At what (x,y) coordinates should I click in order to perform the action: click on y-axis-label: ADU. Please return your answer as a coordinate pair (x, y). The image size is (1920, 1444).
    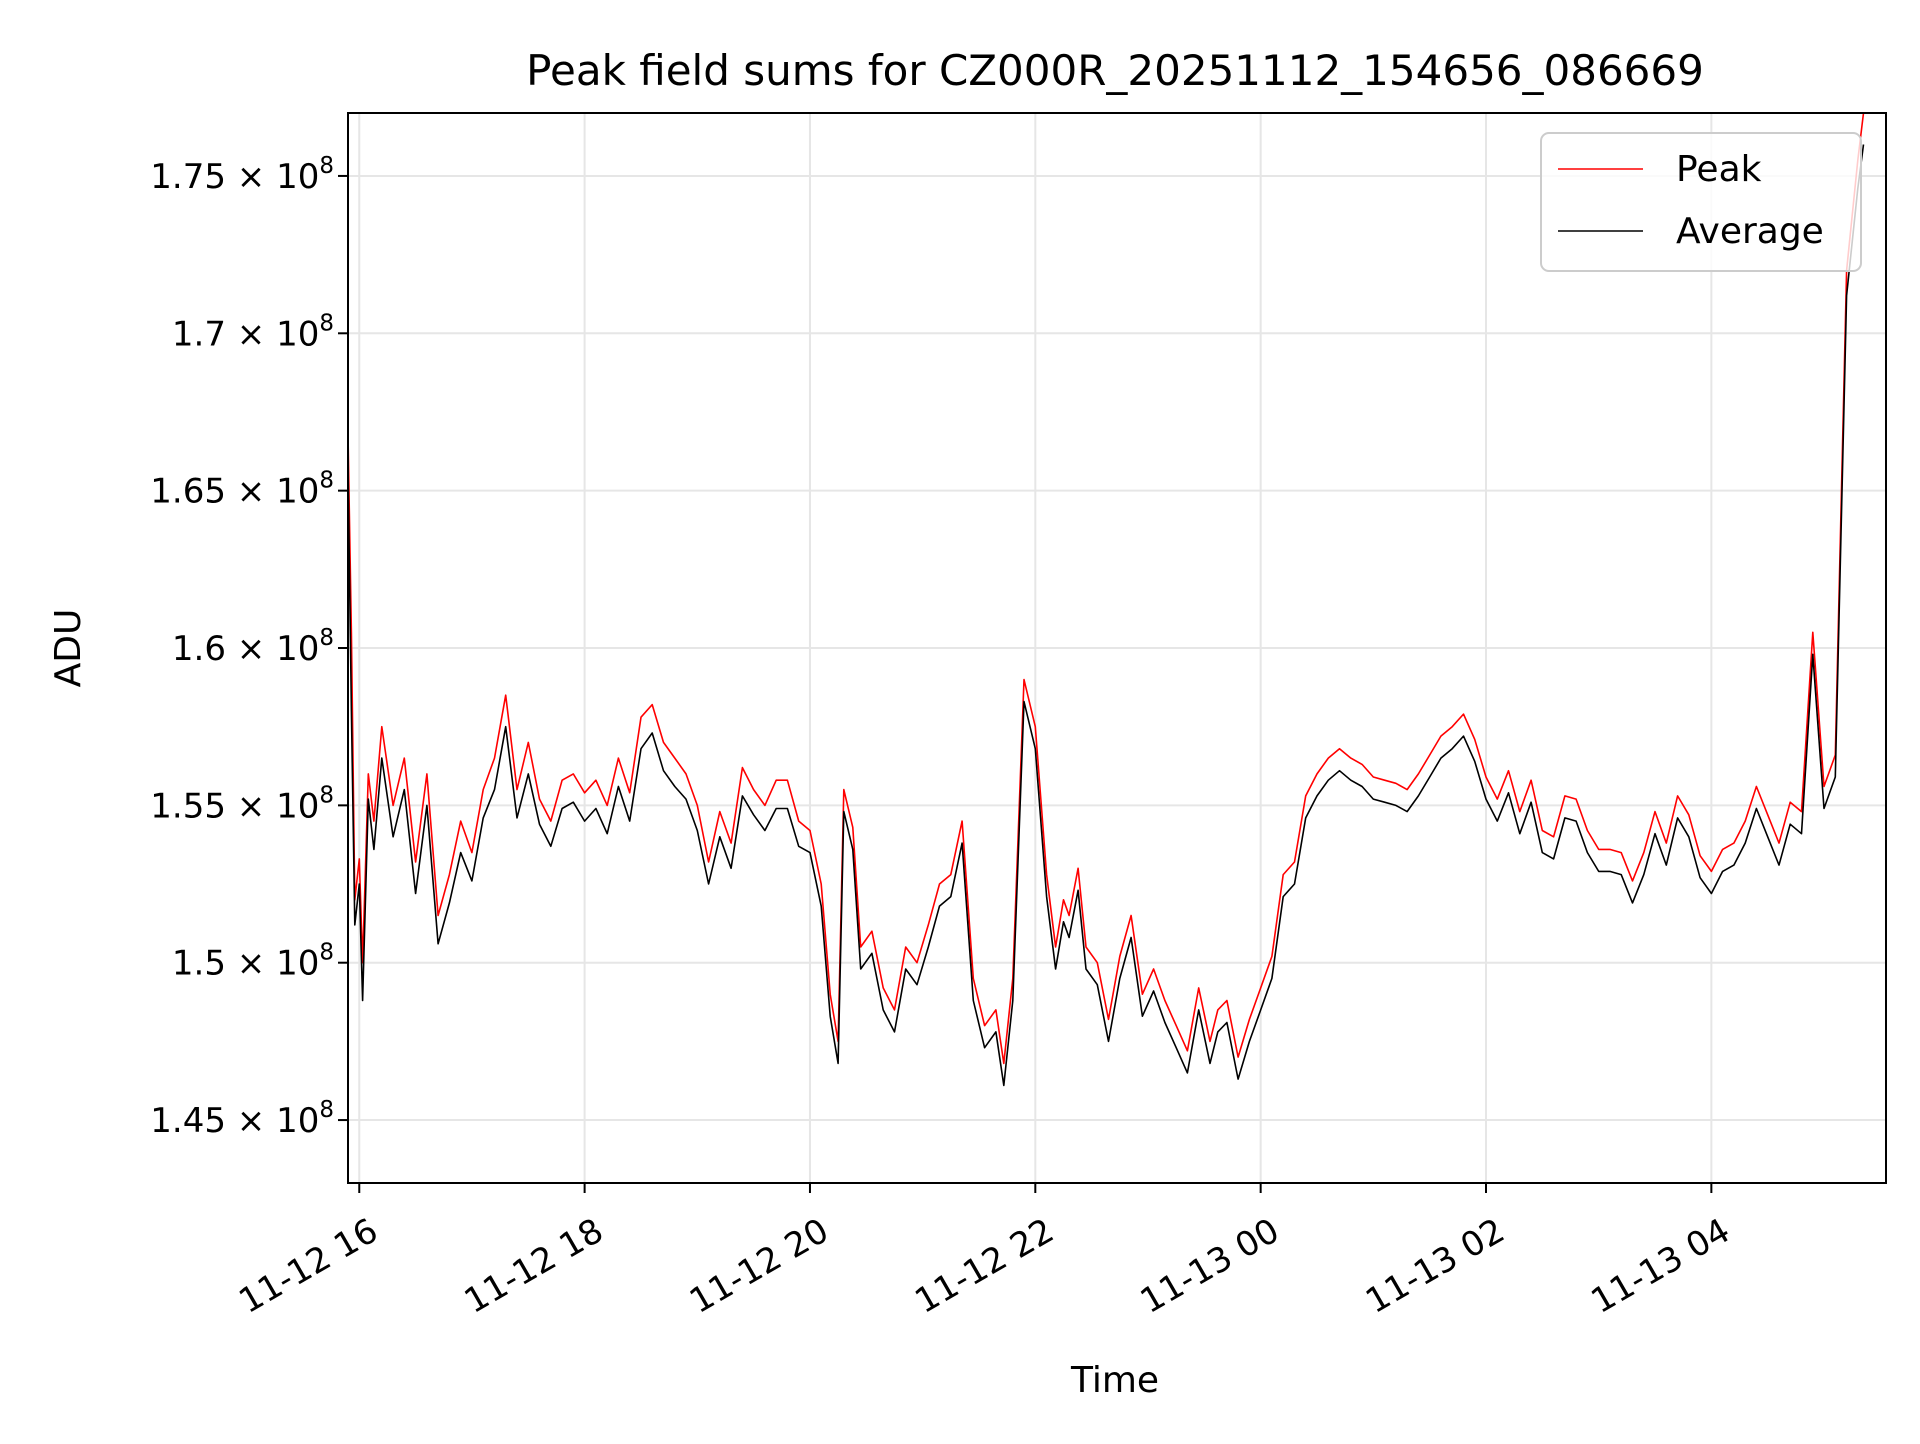
    Looking at the image, I should click on (68, 648).